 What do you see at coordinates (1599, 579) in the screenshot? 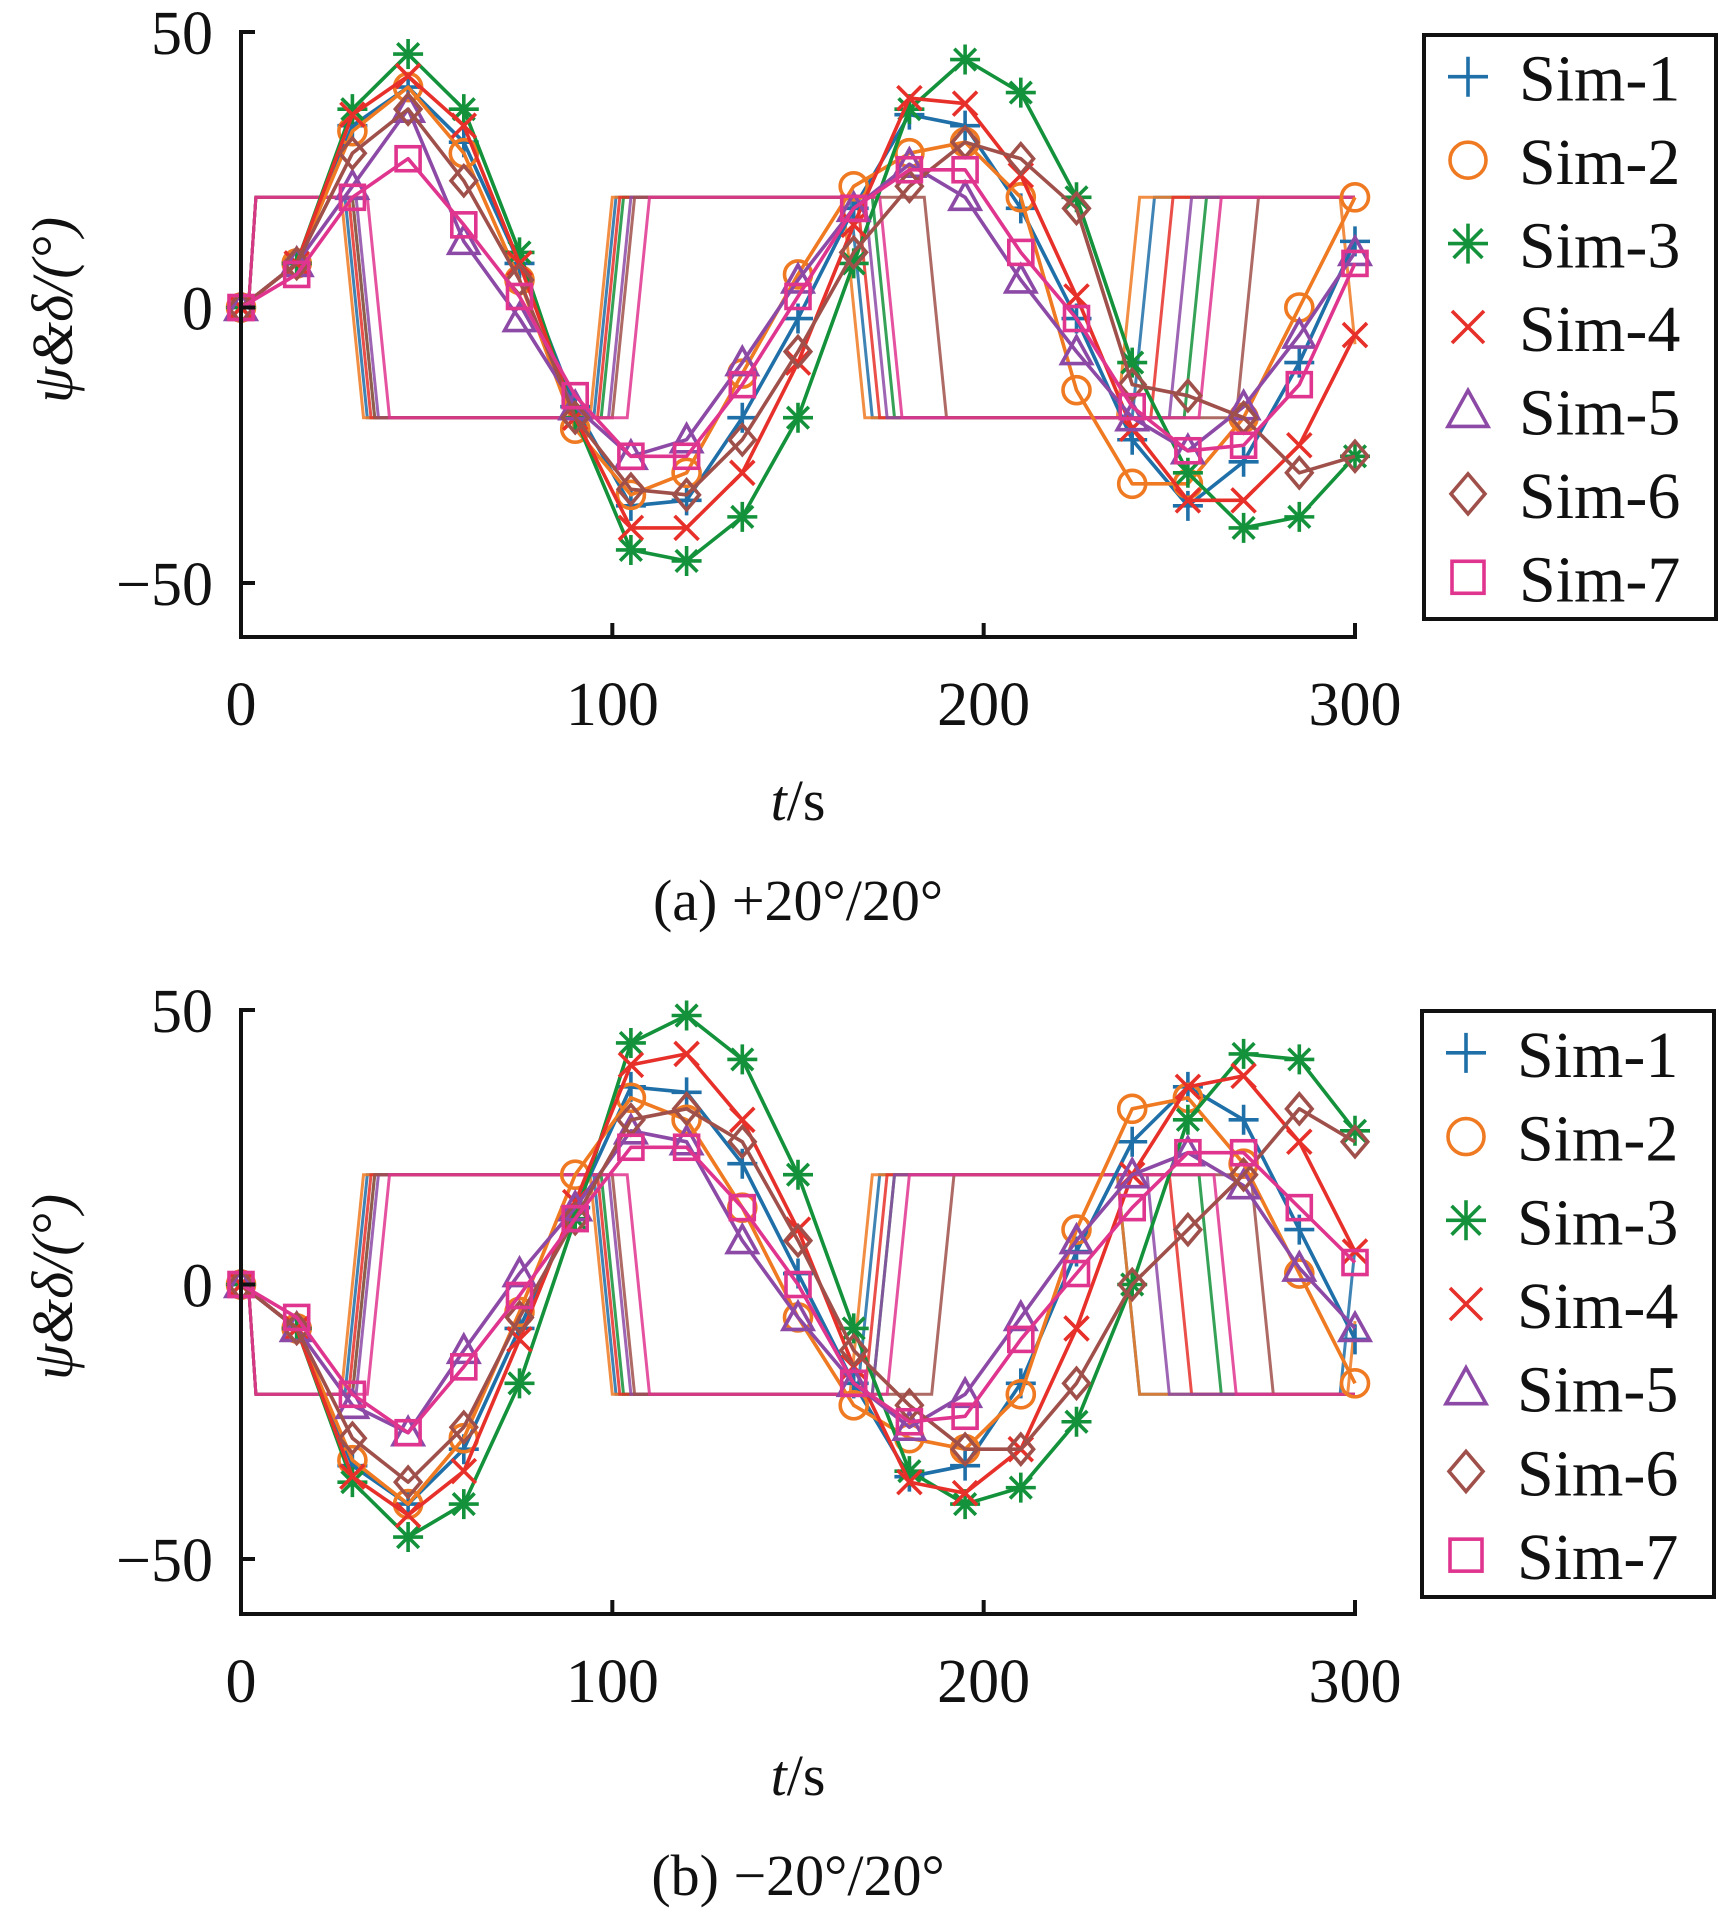
I see `legend-label: Sim-7` at bounding box center [1599, 579].